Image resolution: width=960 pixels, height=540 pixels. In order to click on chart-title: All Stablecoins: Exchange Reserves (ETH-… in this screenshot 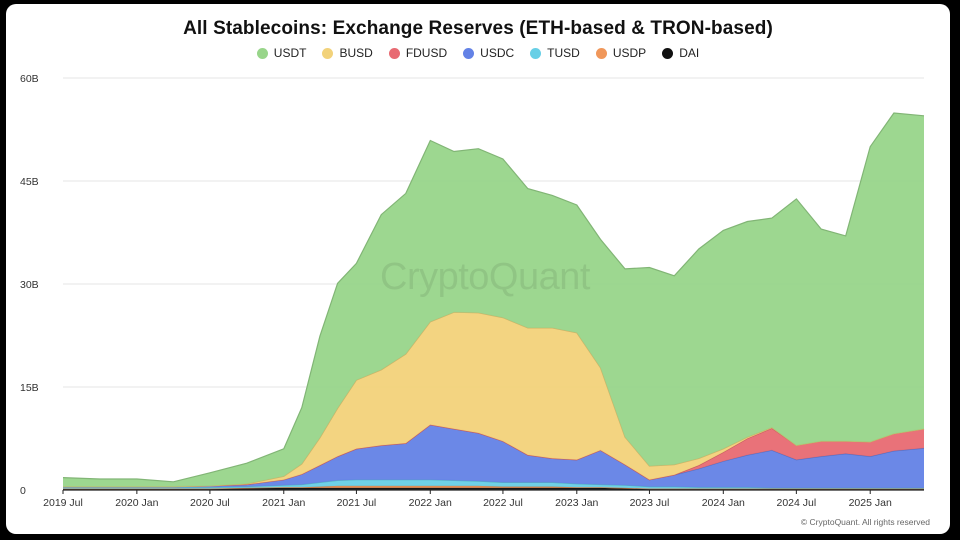, I will do `click(478, 28)`.